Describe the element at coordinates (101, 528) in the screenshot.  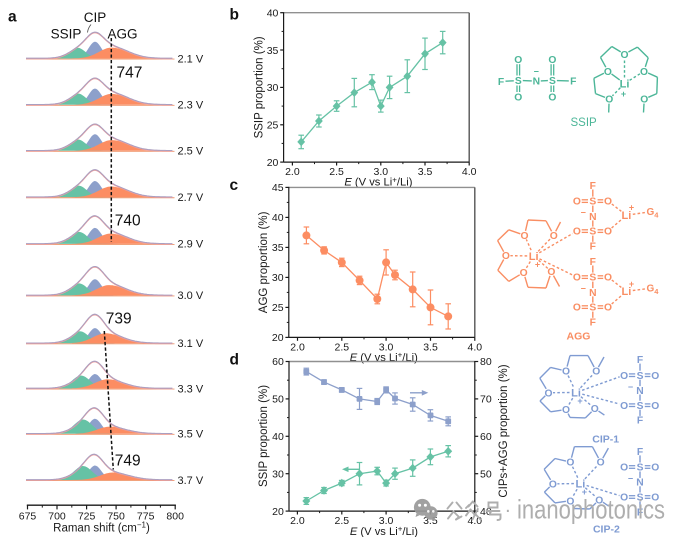
I see `svg-text: Raman shift (cm−1)` at that location.